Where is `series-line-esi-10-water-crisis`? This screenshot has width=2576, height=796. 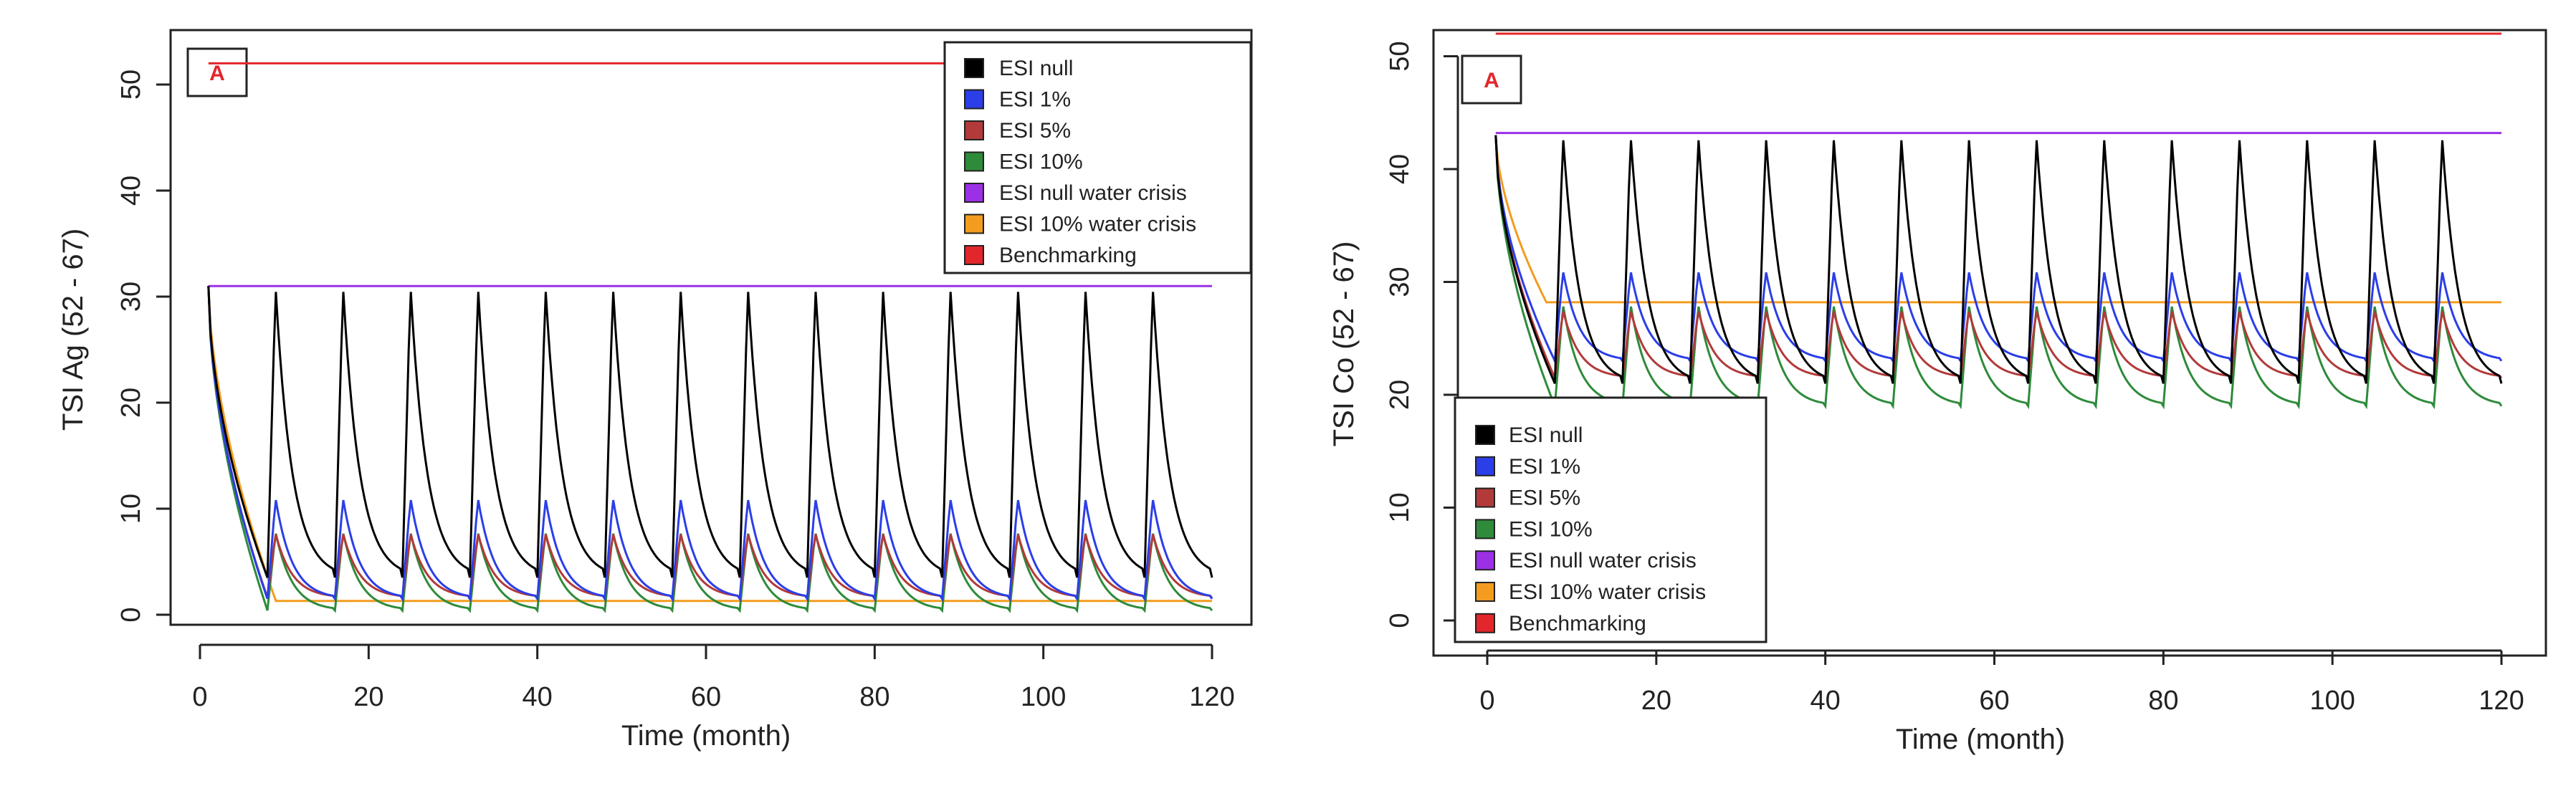
series-line-esi-10-water-crisis is located at coordinates (1997, 219).